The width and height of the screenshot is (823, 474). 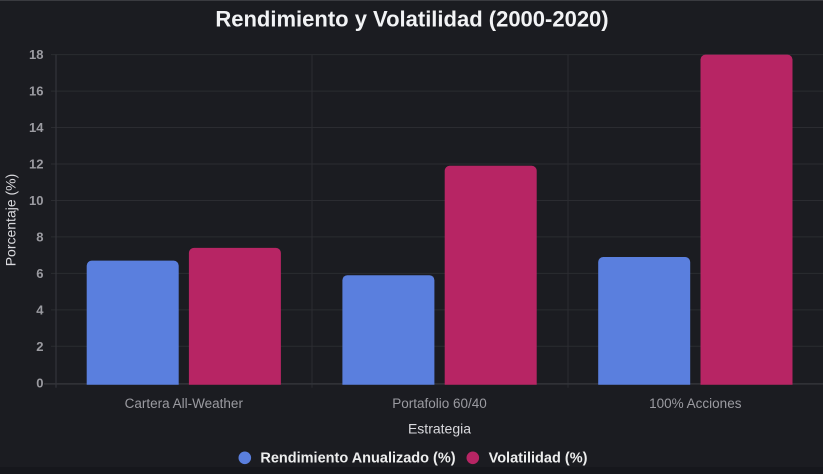 What do you see at coordinates (36, 164) in the screenshot?
I see `svg-text: 12` at bounding box center [36, 164].